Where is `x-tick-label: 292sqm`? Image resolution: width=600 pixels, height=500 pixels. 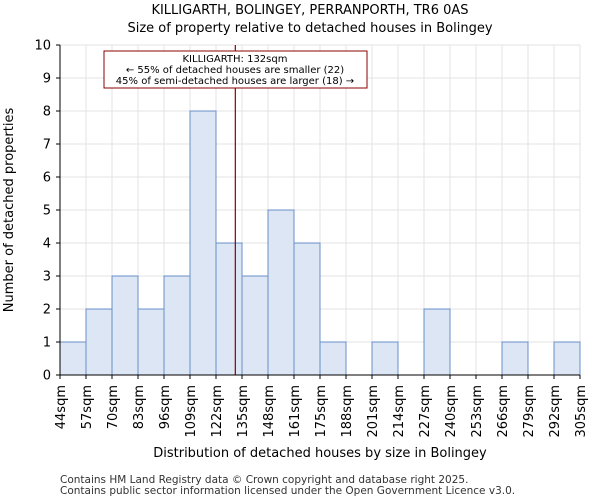 x-tick-label: 292sqm is located at coordinates (555, 411).